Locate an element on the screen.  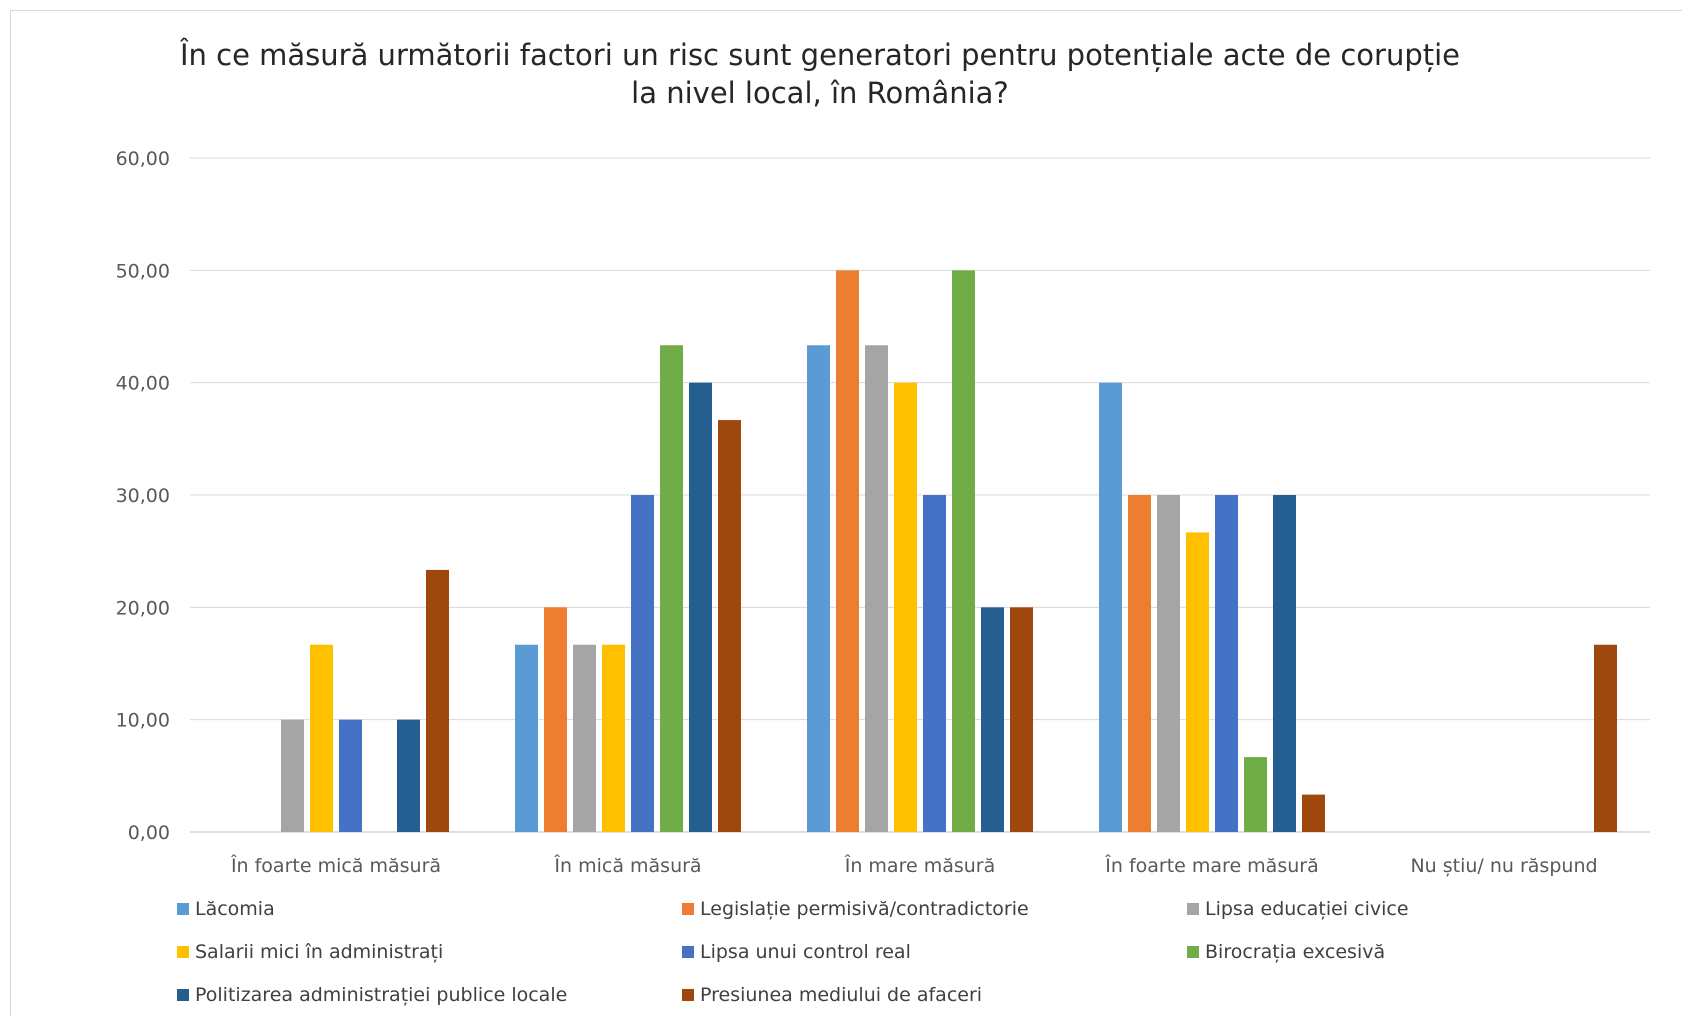
x-tick-label: Nu știu/ nu răspund is located at coordinates (1503, 866).